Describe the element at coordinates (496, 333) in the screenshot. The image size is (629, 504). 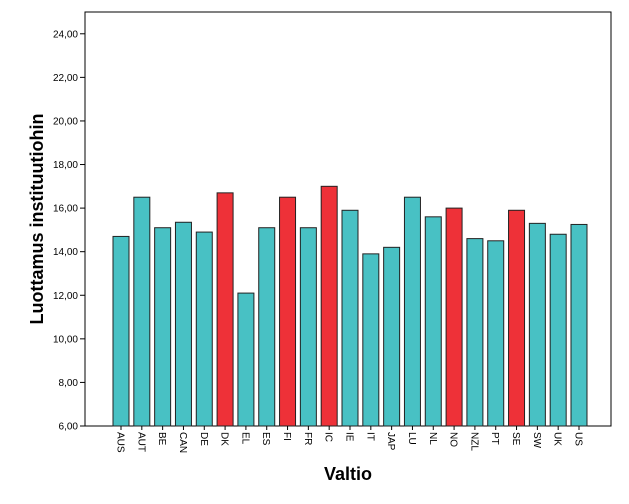
I see `bar-pt` at that location.